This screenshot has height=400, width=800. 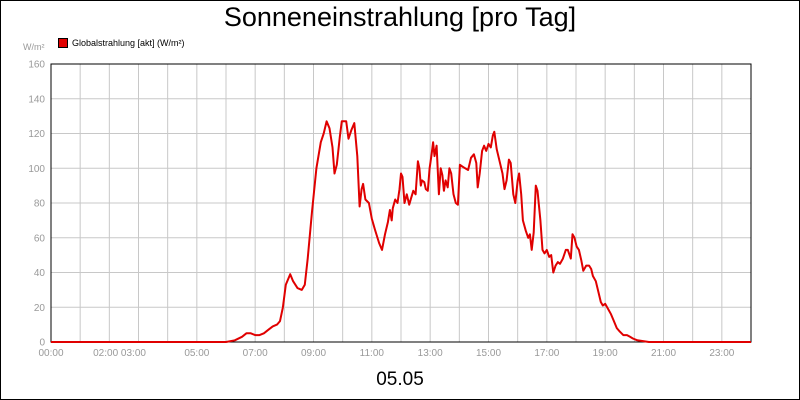 I want to click on x-tick-label: 13:00, so click(x=430, y=353).